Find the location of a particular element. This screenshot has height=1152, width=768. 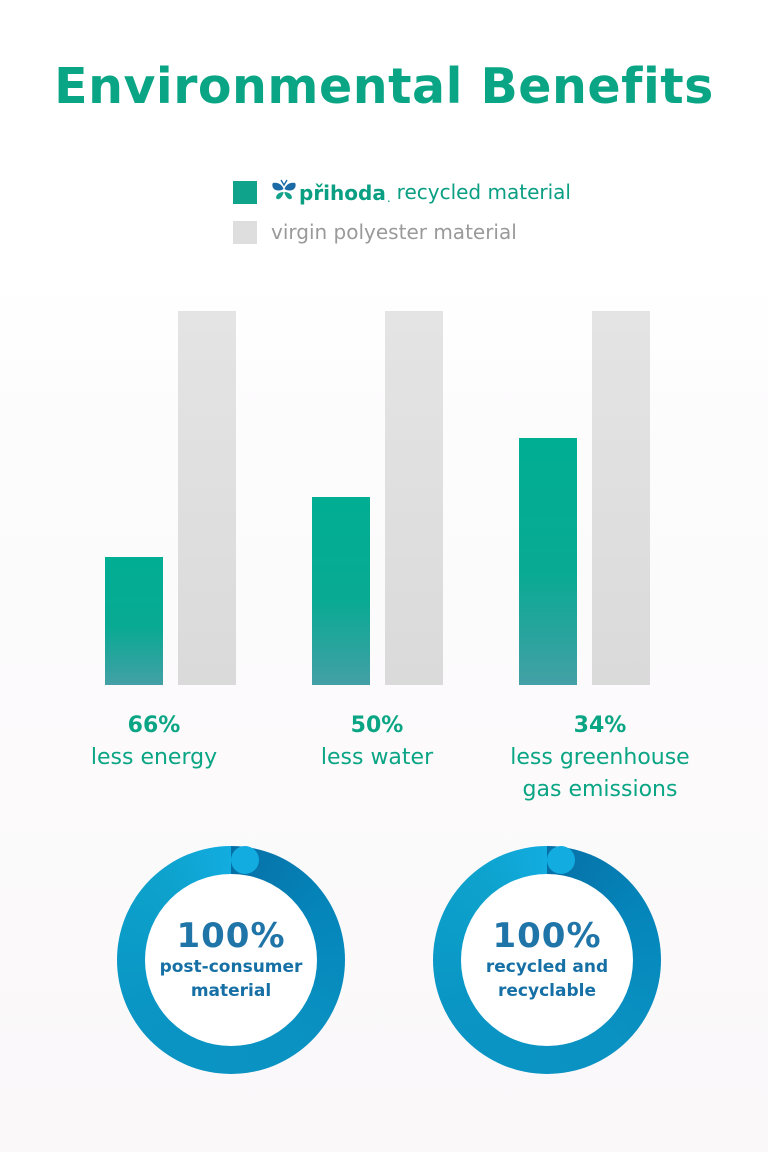

bar-virgin-energy is located at coordinates (207, 498).